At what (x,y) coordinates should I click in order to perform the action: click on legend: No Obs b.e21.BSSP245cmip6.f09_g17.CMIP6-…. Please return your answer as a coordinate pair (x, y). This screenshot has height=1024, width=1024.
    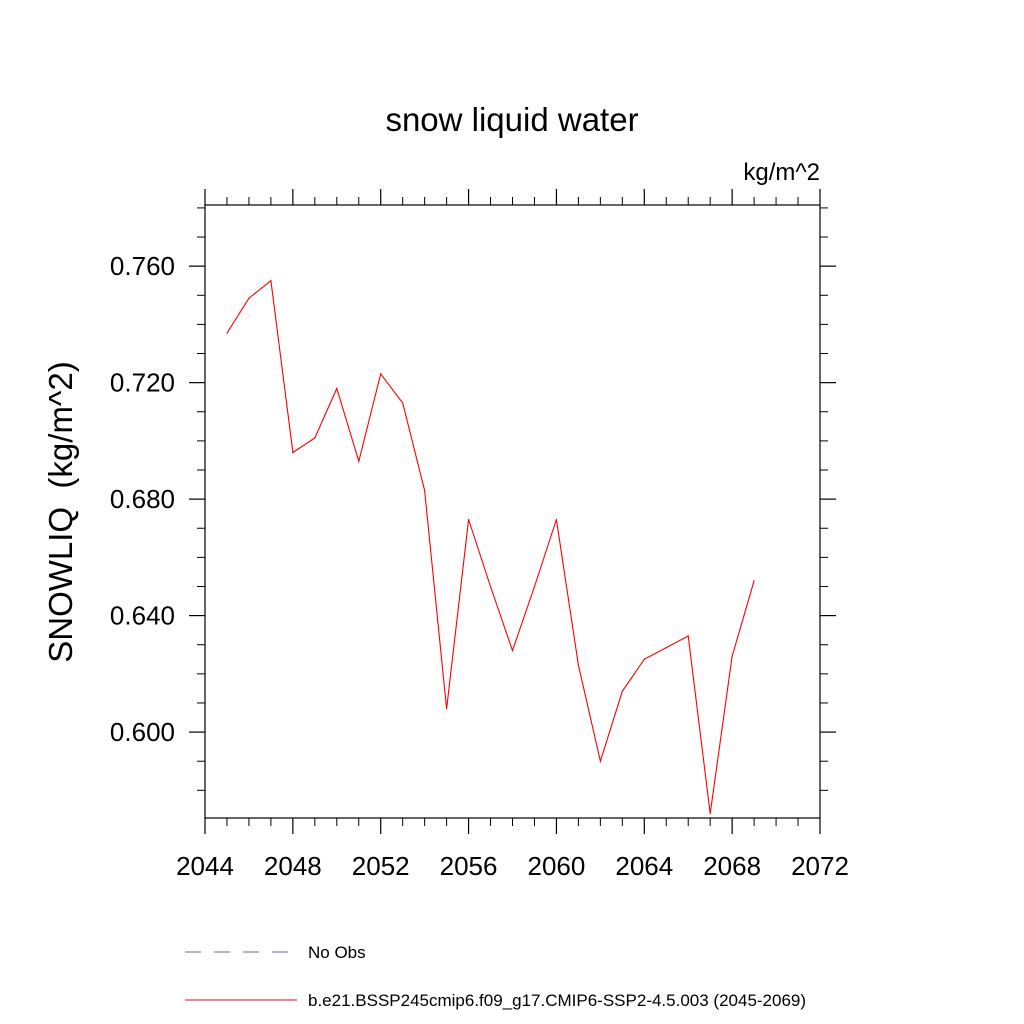
    Looking at the image, I should click on (495, 976).